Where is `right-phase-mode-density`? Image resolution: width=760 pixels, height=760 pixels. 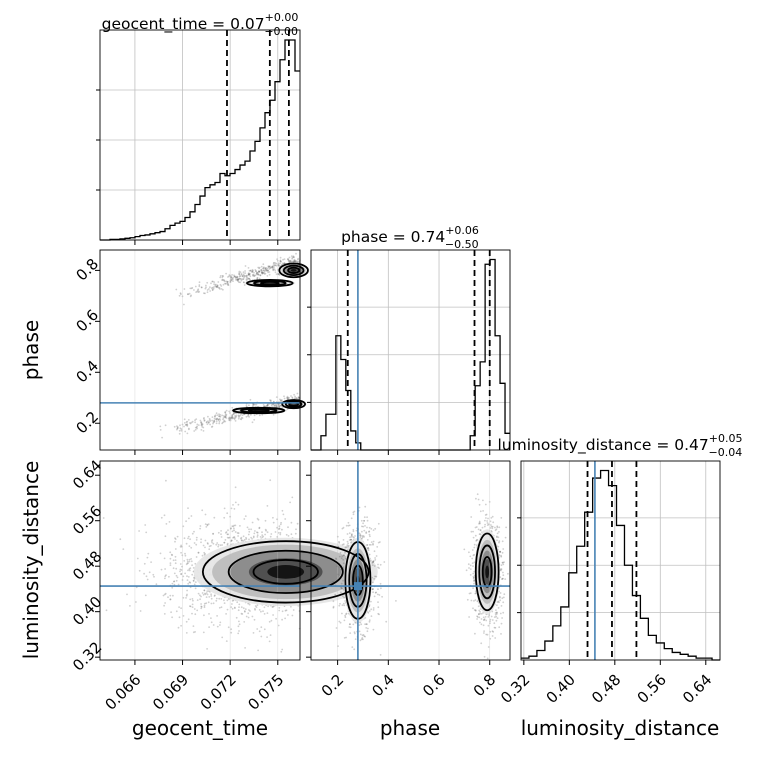 right-phase-mode-density is located at coordinates (487, 572).